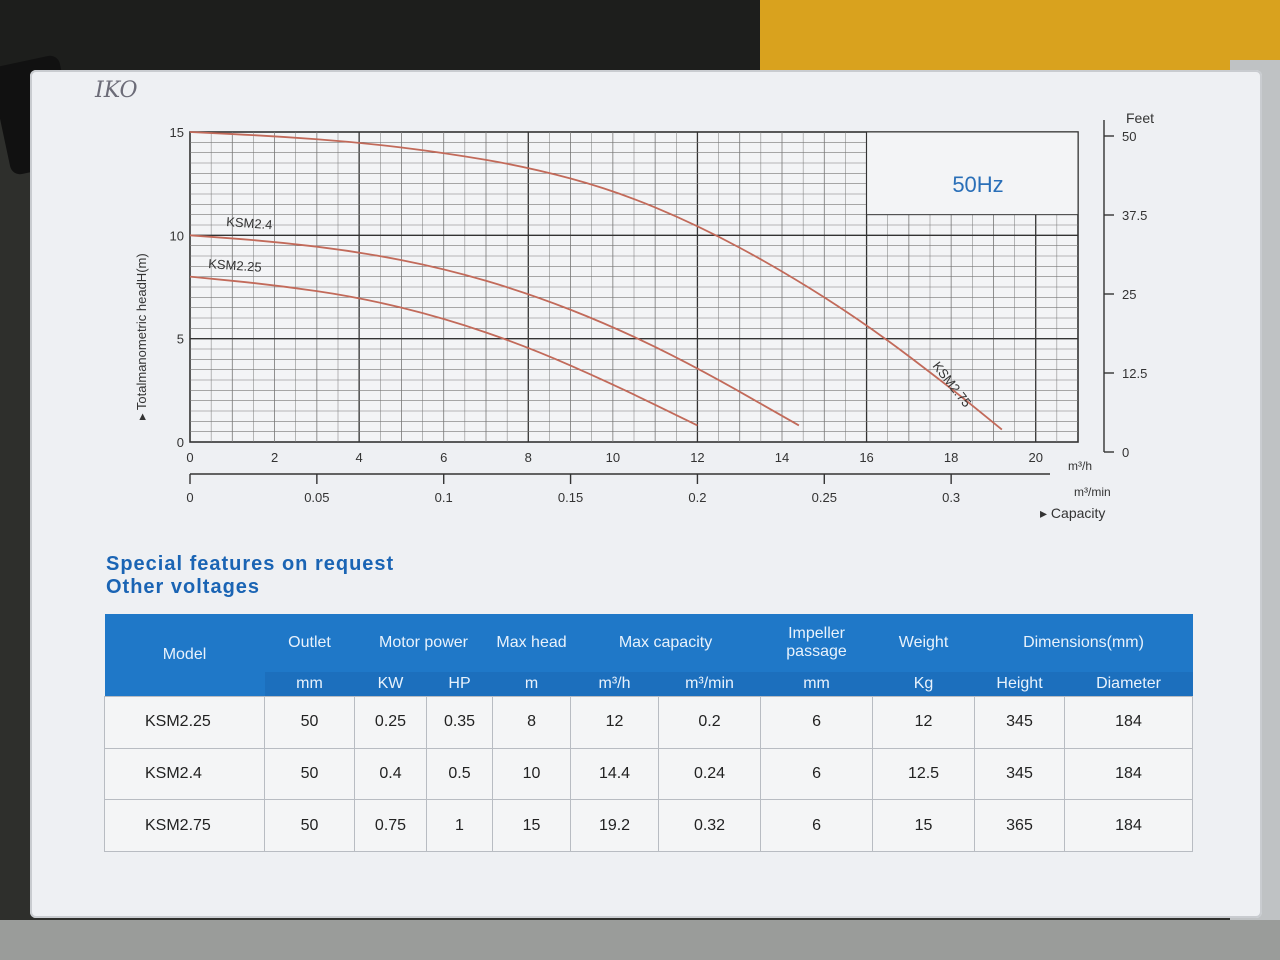  Describe the element at coordinates (1125, 452) in the screenshot. I see `feet-tick-label: 0` at that location.